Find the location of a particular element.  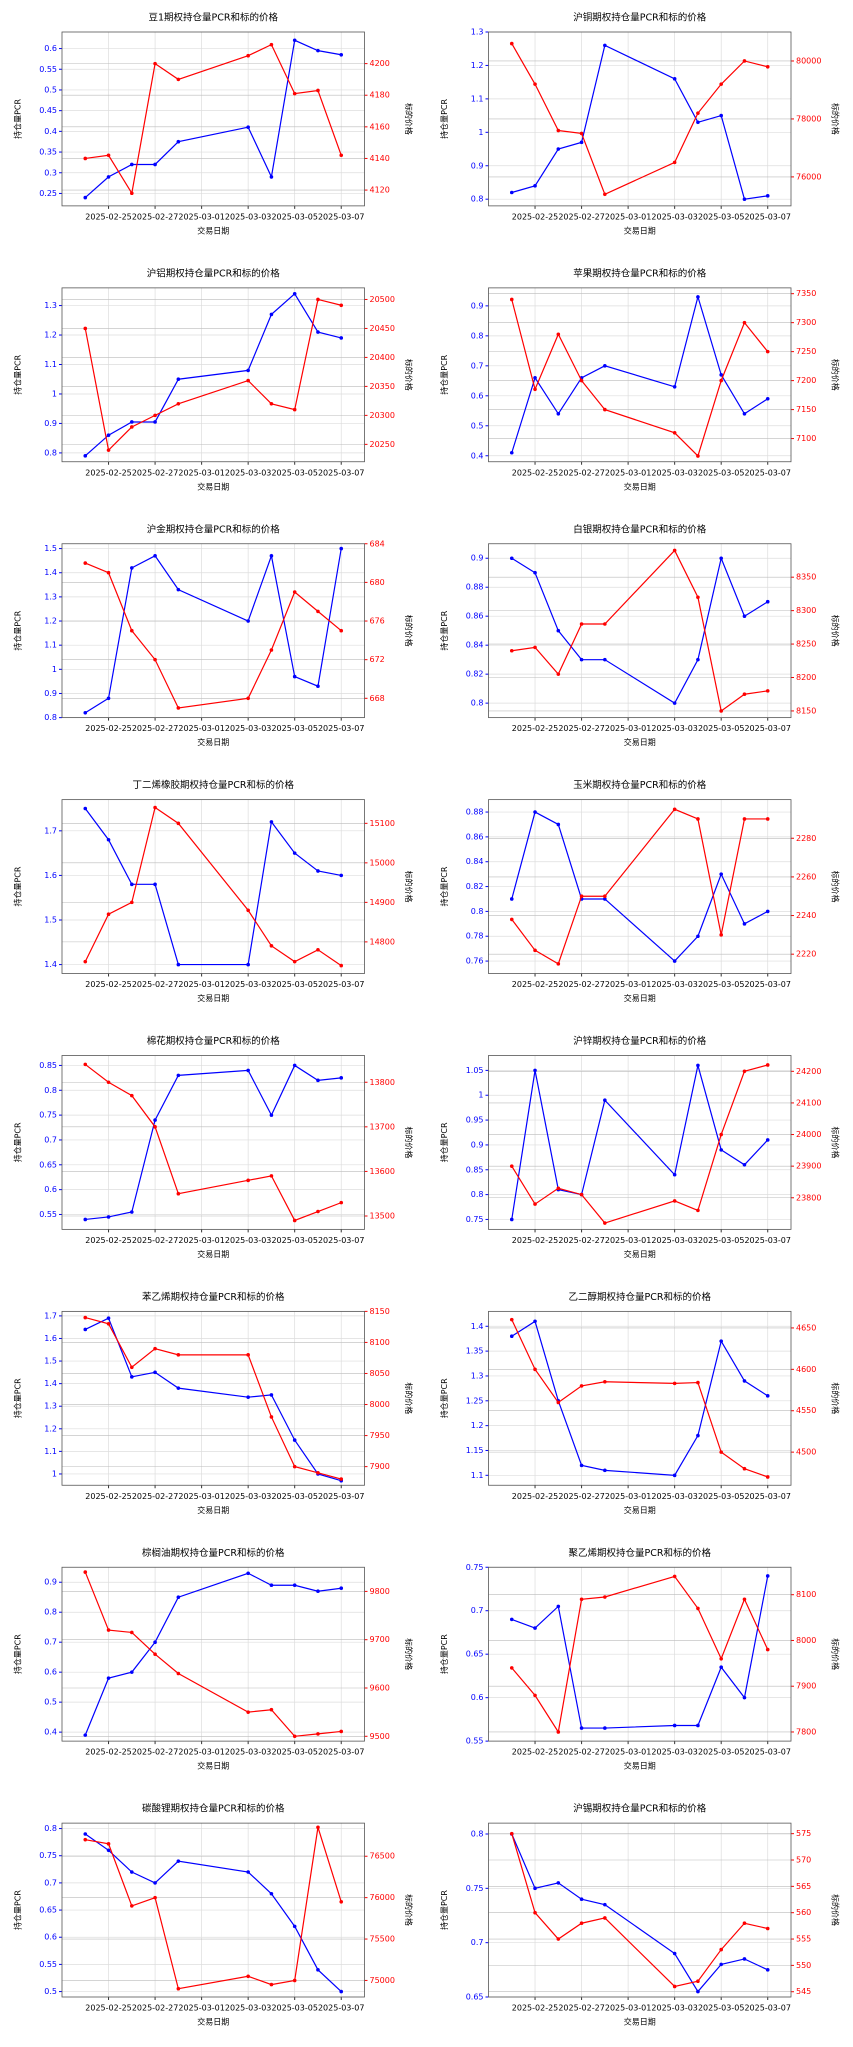

y2-tick-label: 4180 is located at coordinates (380, 95).